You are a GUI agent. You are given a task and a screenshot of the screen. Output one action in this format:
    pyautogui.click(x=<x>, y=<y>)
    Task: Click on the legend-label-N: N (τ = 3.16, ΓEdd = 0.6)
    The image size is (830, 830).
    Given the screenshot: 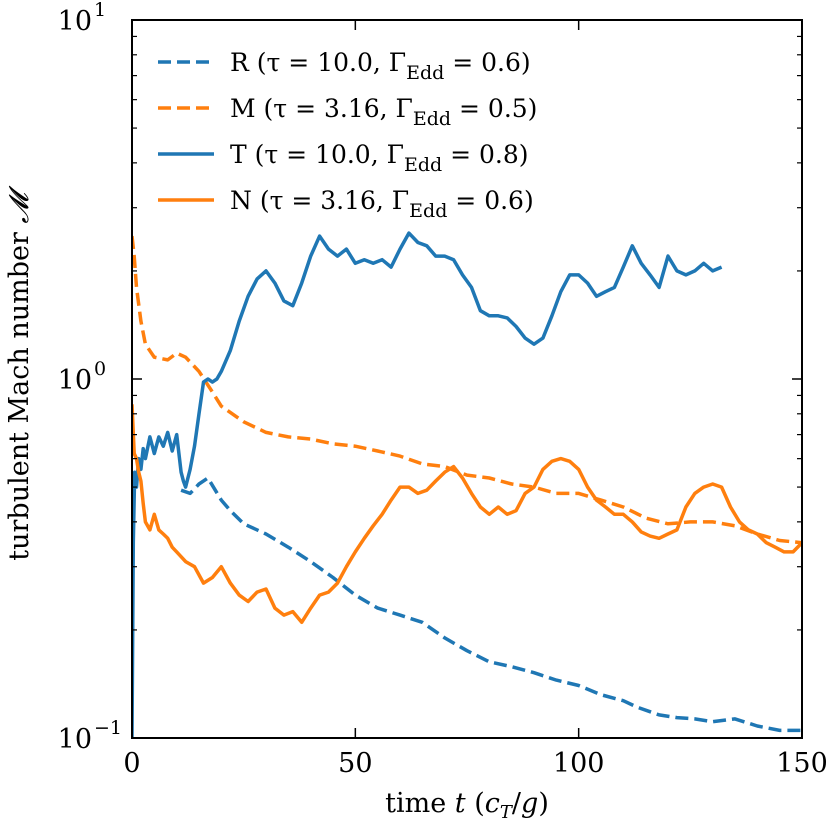 What is the action you would take?
    pyautogui.click(x=382, y=204)
    